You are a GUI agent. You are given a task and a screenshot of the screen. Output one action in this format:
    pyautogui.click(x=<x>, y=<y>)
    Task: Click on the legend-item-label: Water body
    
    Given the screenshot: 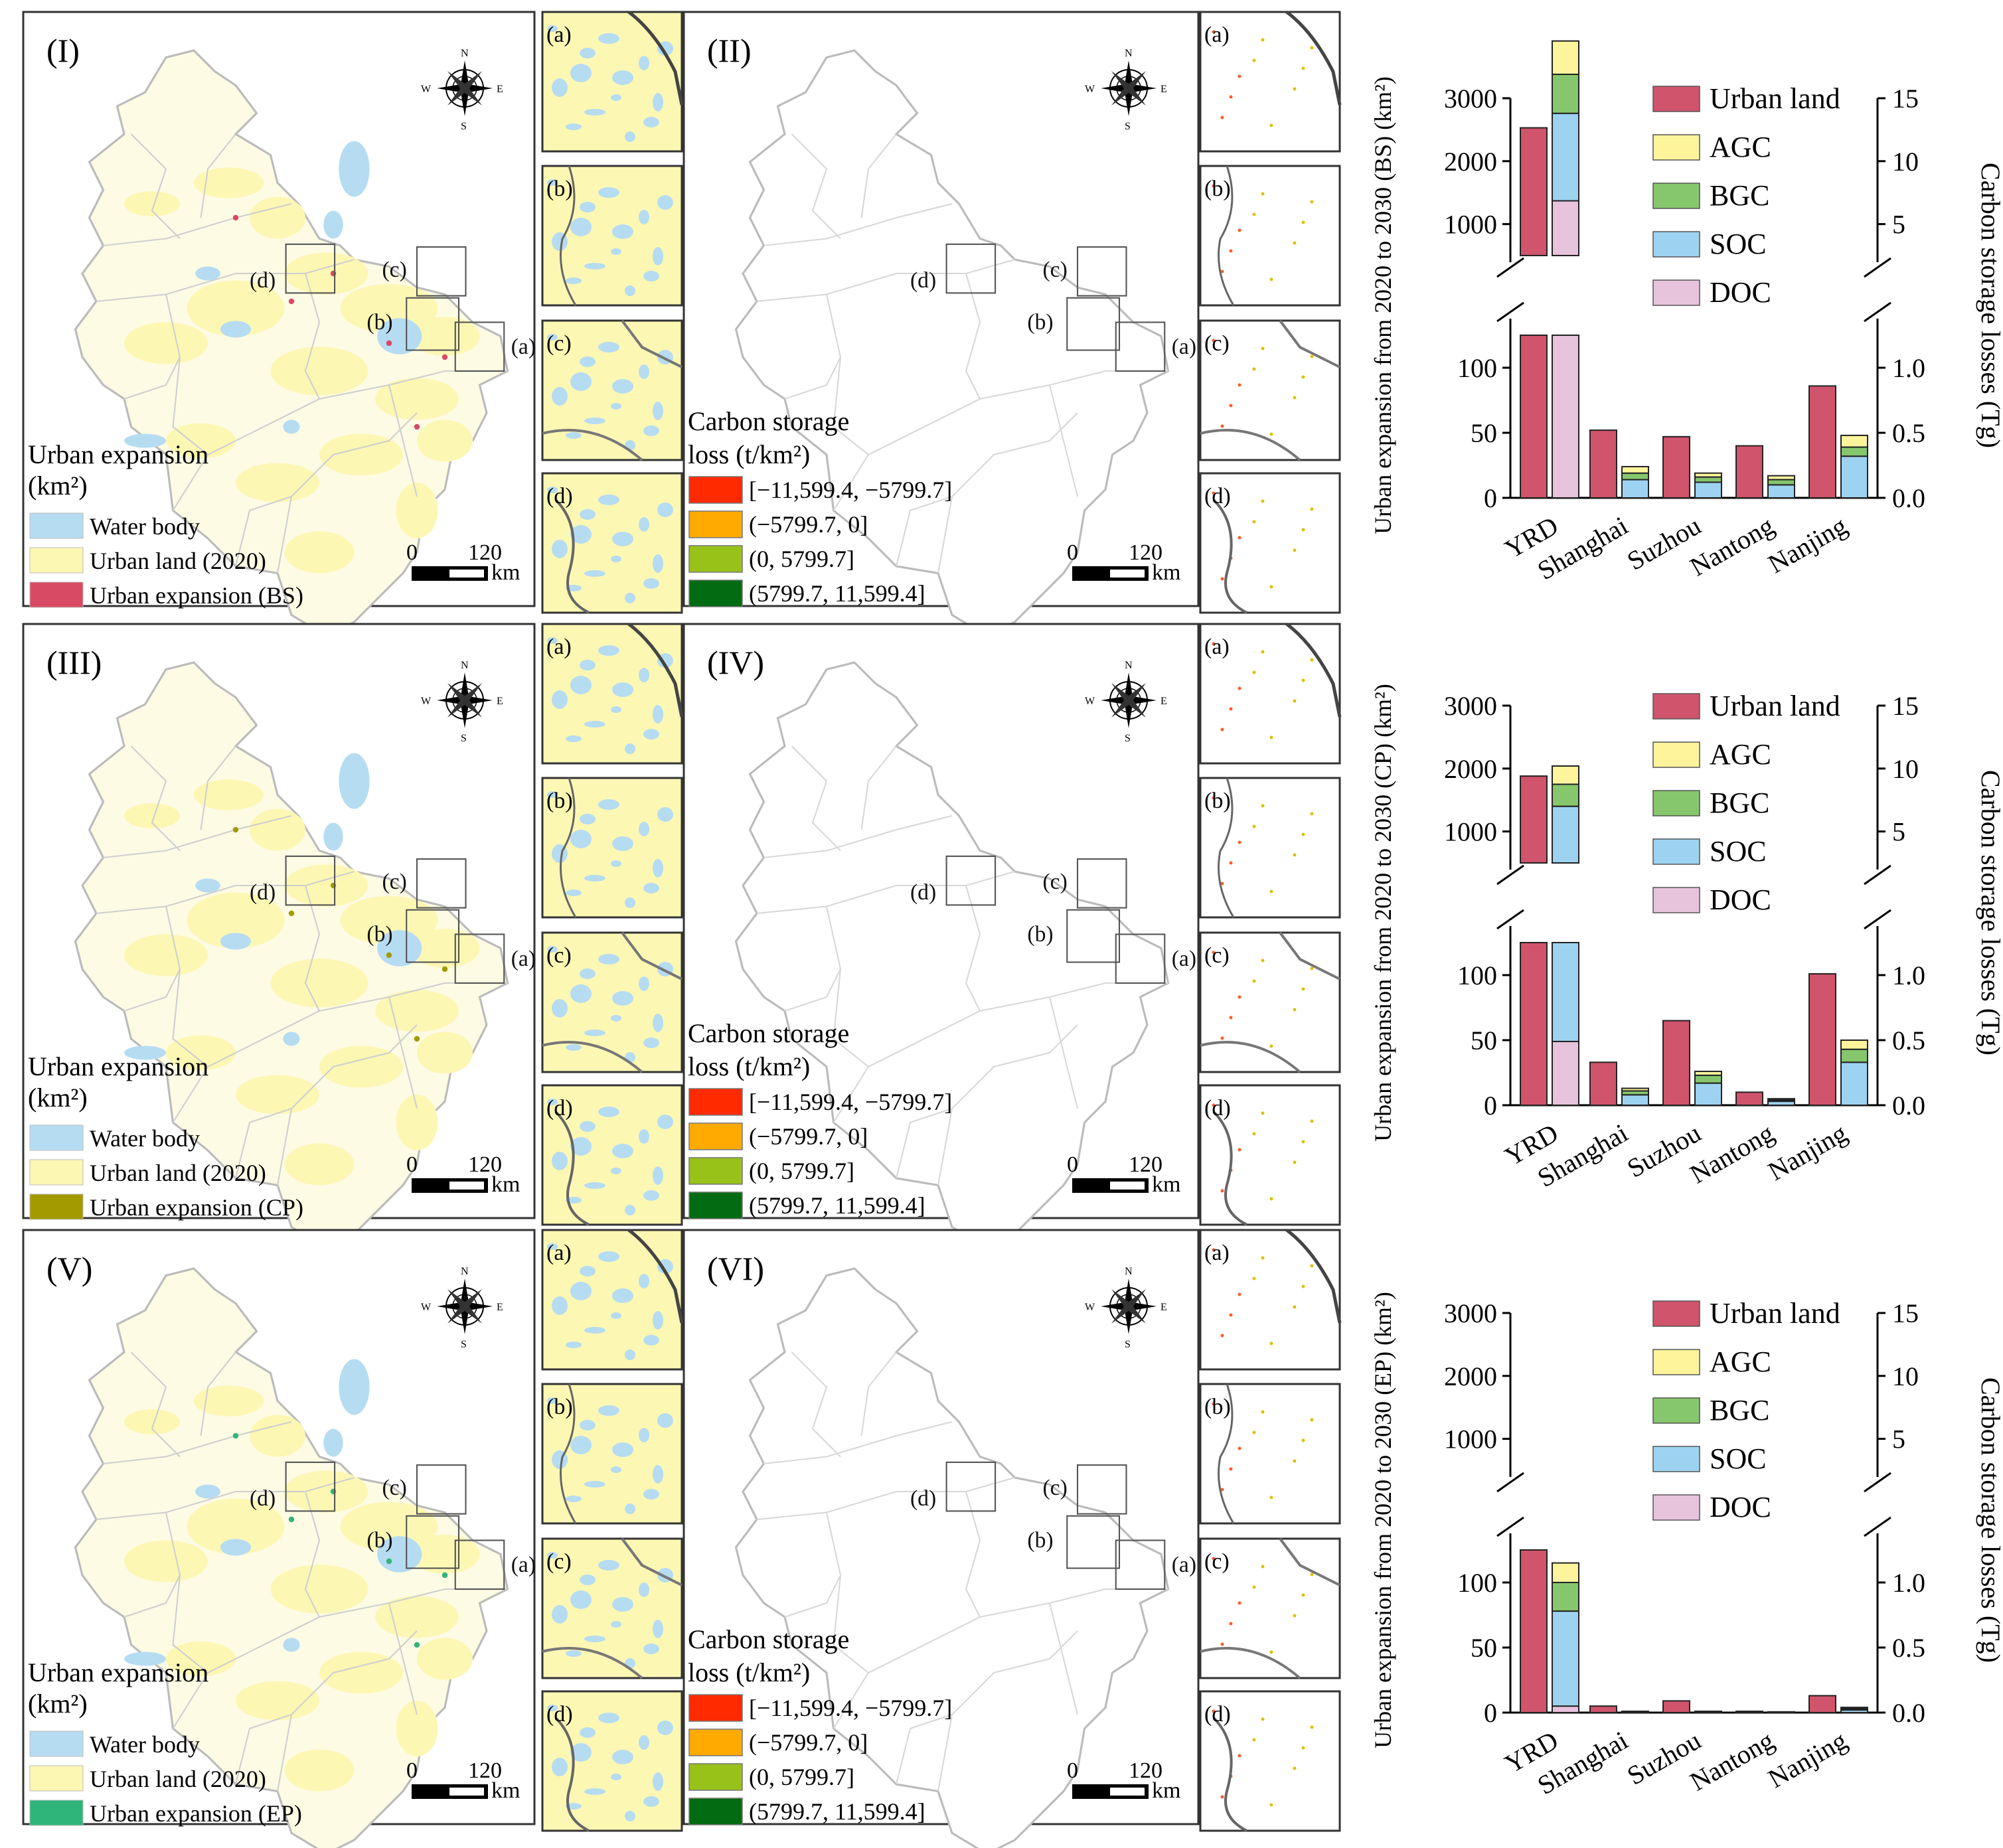 What is the action you would take?
    pyautogui.click(x=145, y=526)
    